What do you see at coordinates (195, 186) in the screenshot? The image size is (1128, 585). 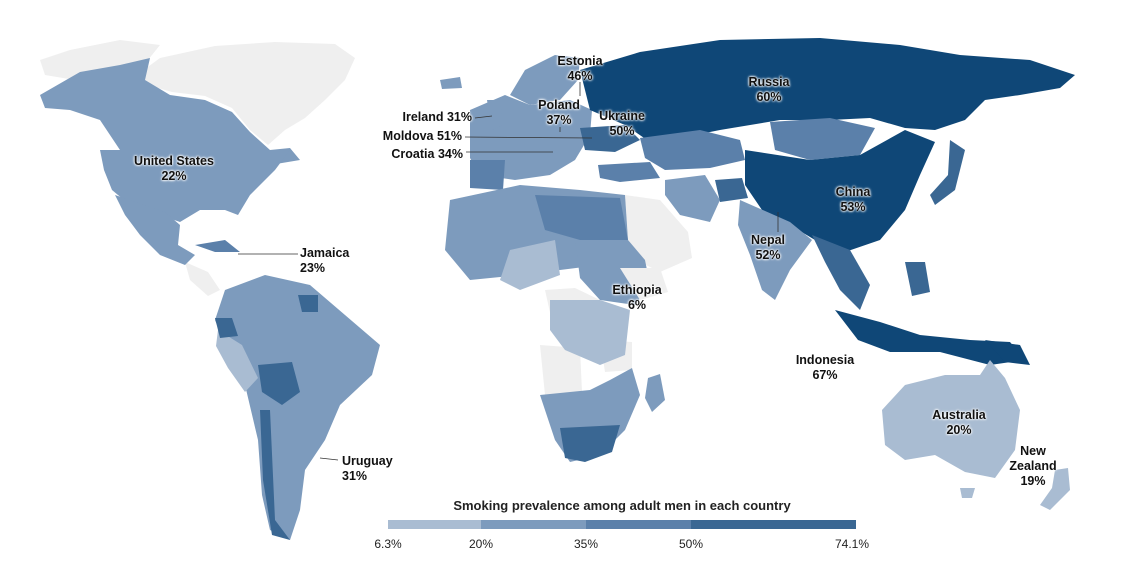 I see `united-states-shape` at bounding box center [195, 186].